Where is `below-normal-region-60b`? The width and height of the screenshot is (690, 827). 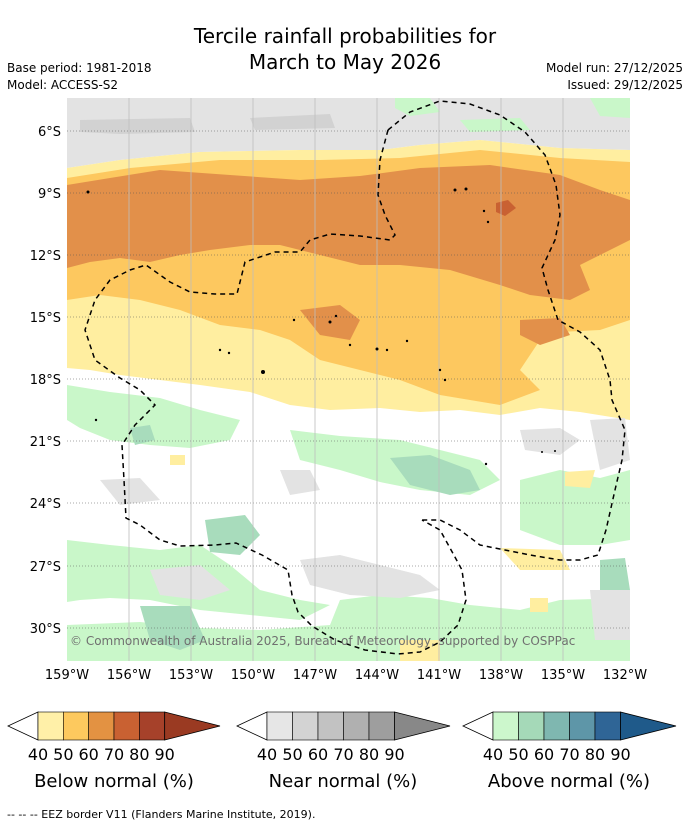 below-normal-region-60b is located at coordinates (435, 325).